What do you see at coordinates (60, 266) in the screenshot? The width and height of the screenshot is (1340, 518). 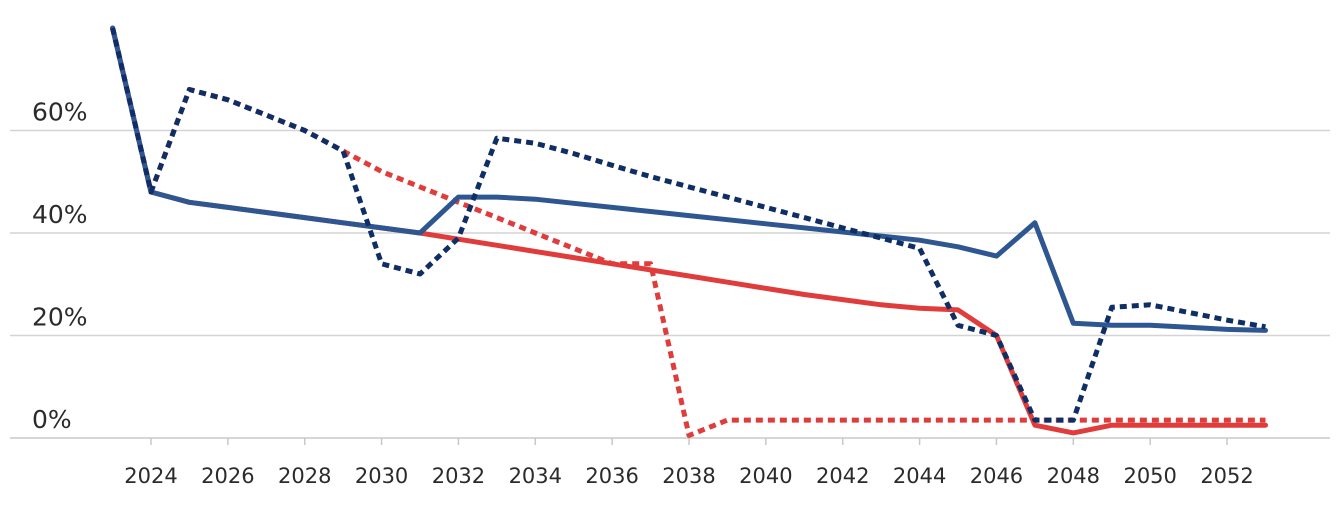 I see `y-axis-labels: 0% 20% 40% 60%` at bounding box center [60, 266].